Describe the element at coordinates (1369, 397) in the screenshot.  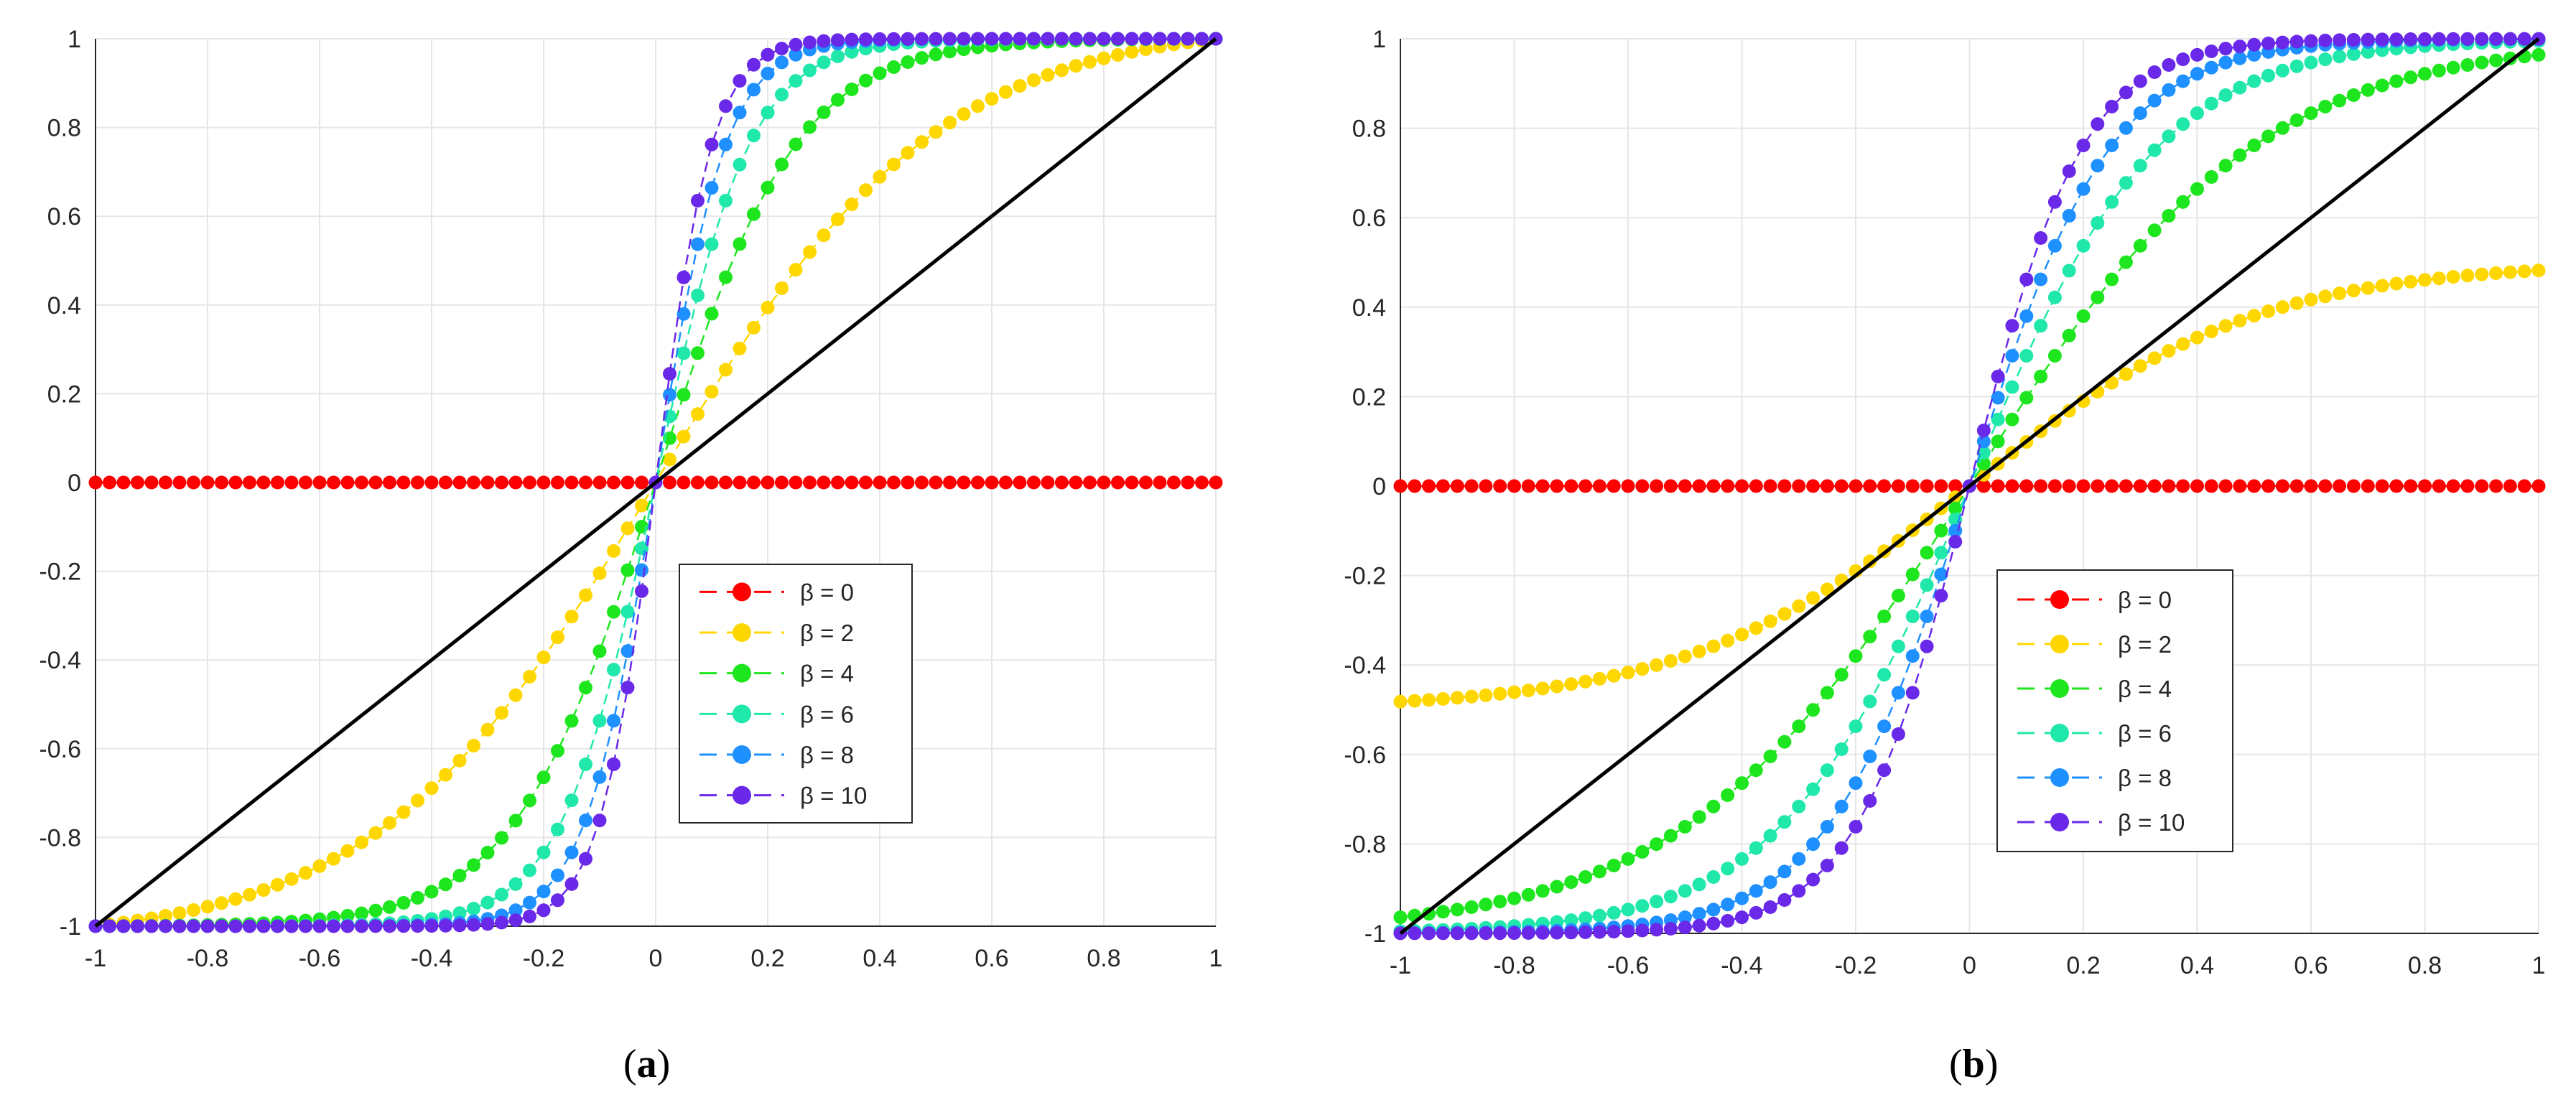
I see `y-tick-label: 0.2` at that location.